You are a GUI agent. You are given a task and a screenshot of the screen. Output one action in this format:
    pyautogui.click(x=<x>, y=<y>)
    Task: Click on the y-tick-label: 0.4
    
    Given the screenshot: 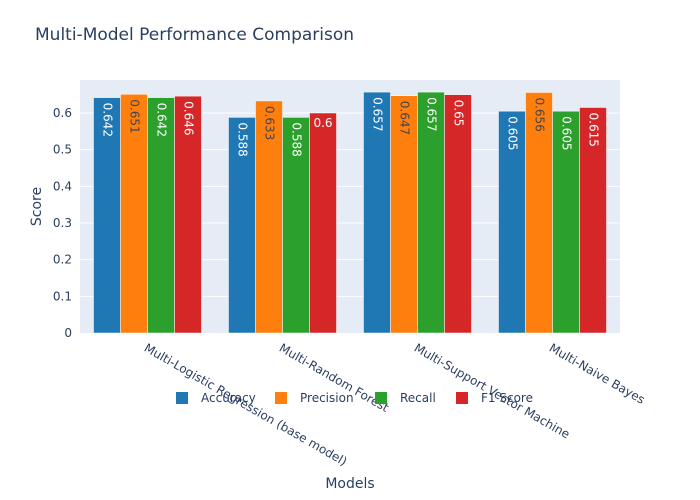 What is the action you would take?
    pyautogui.click(x=62, y=186)
    